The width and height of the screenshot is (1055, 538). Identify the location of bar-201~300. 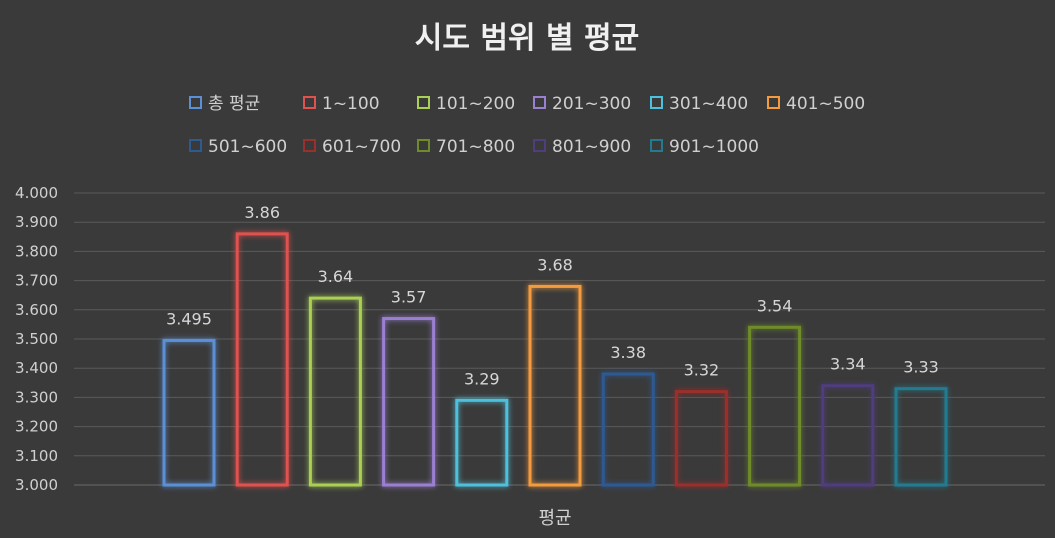
(409, 402).